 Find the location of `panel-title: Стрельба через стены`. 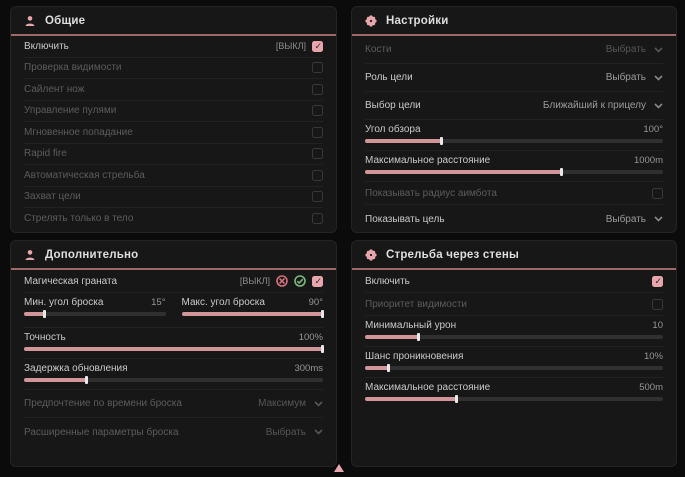

panel-title: Стрельба через стены is located at coordinates (453, 255).